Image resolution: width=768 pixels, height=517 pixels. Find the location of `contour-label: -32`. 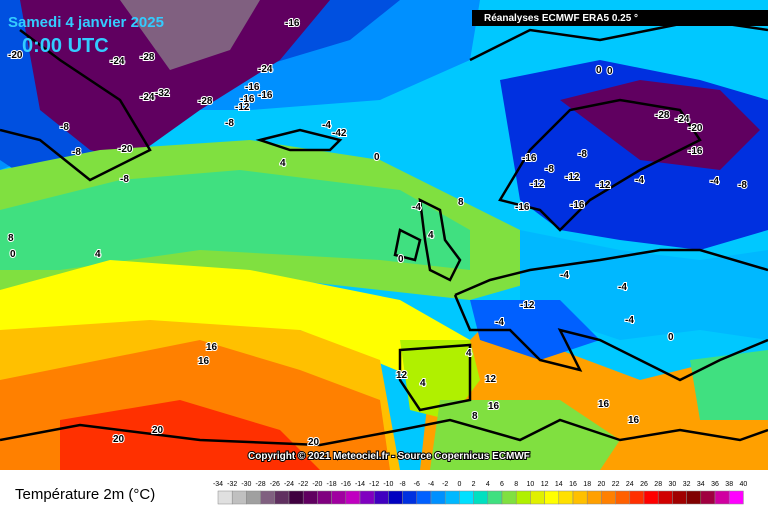

contour-label: -32 is located at coordinates (162, 93).